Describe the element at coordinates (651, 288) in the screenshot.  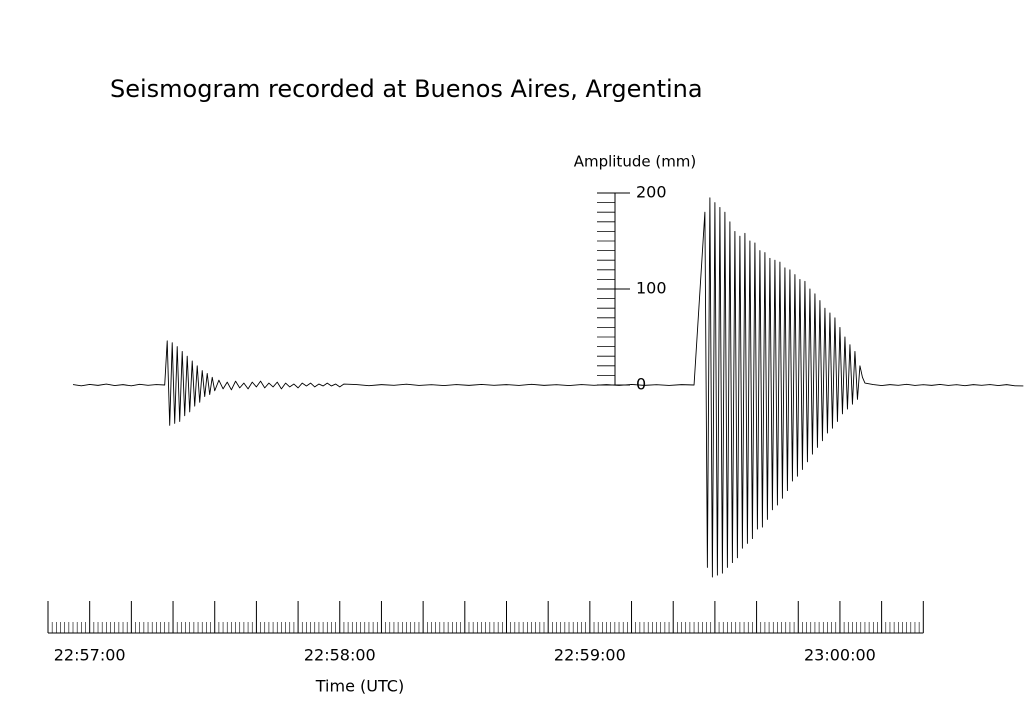
I see `y-tick-label: 100` at that location.